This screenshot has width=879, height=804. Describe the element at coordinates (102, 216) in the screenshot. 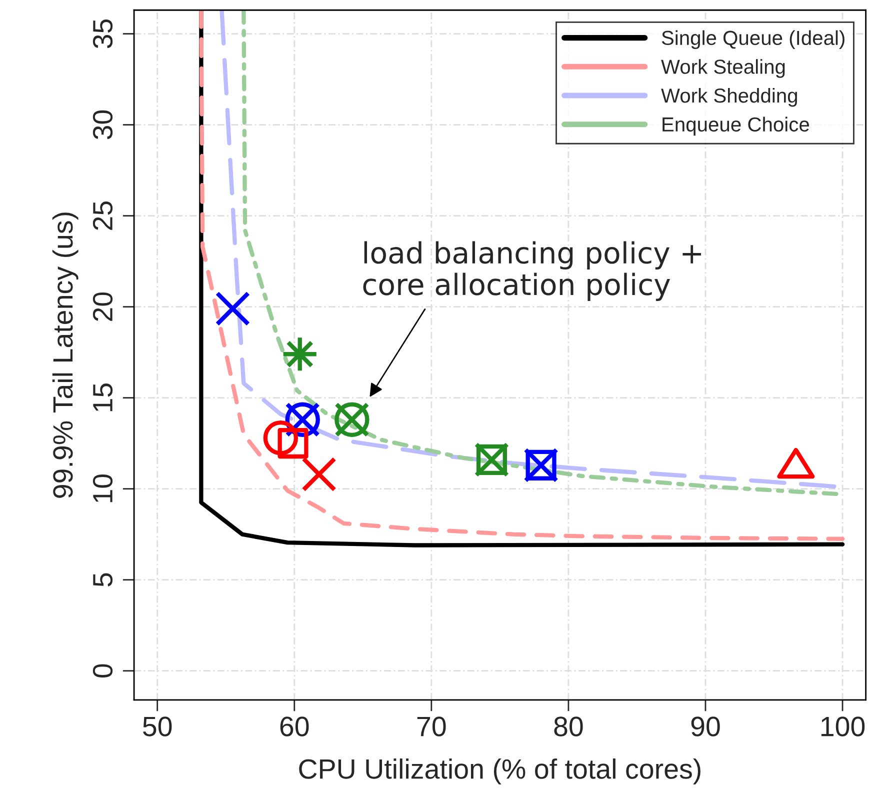

I see `y-tick-label: 25` at that location.